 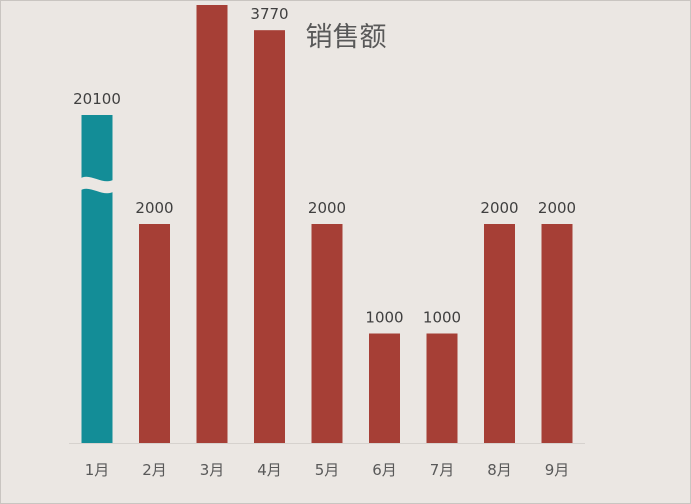 I want to click on x-tick-label-8: 8月, so click(x=499, y=470).